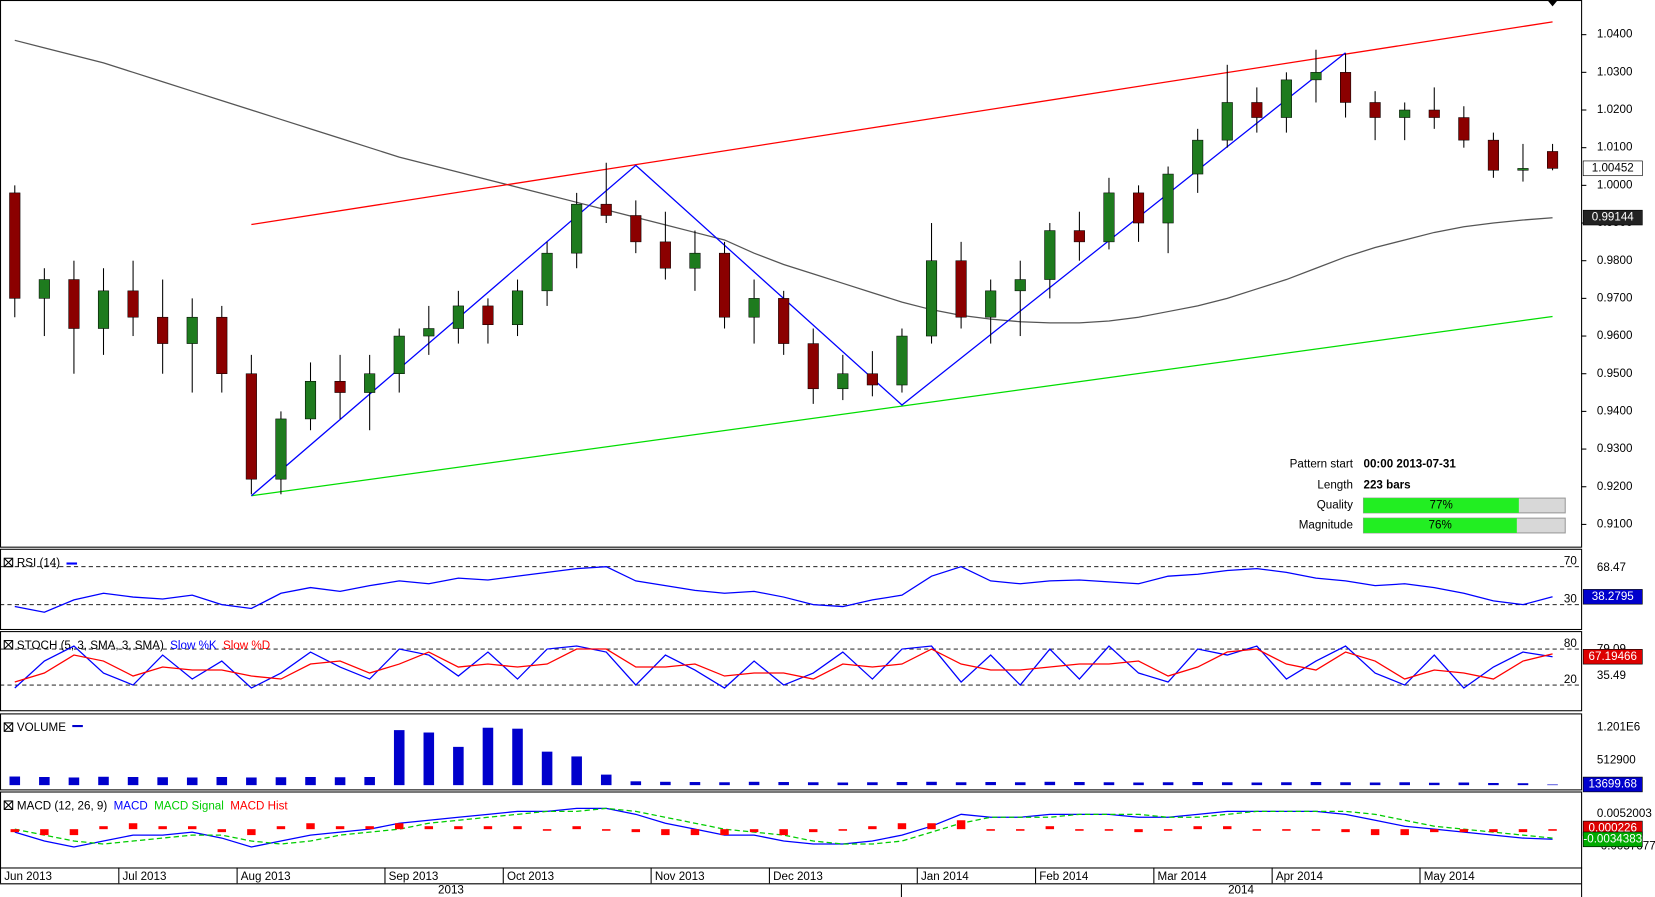 This screenshot has height=897, width=1655. I want to click on volume-panel-frame, so click(791, 752).